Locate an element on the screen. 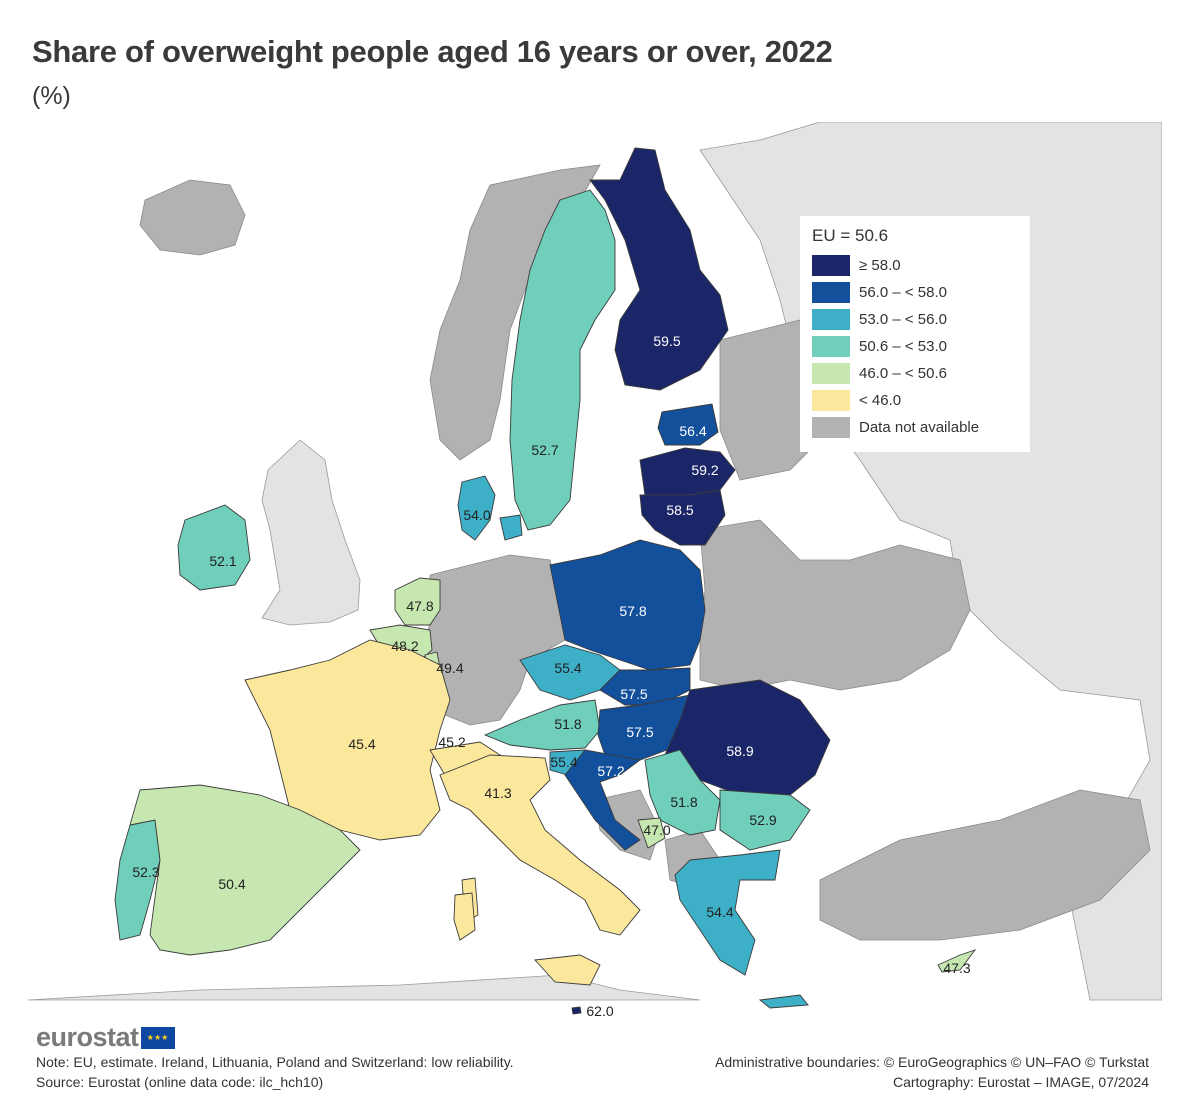 This screenshot has height=1116, width=1179. label-romania: 58.9 is located at coordinates (739, 751).